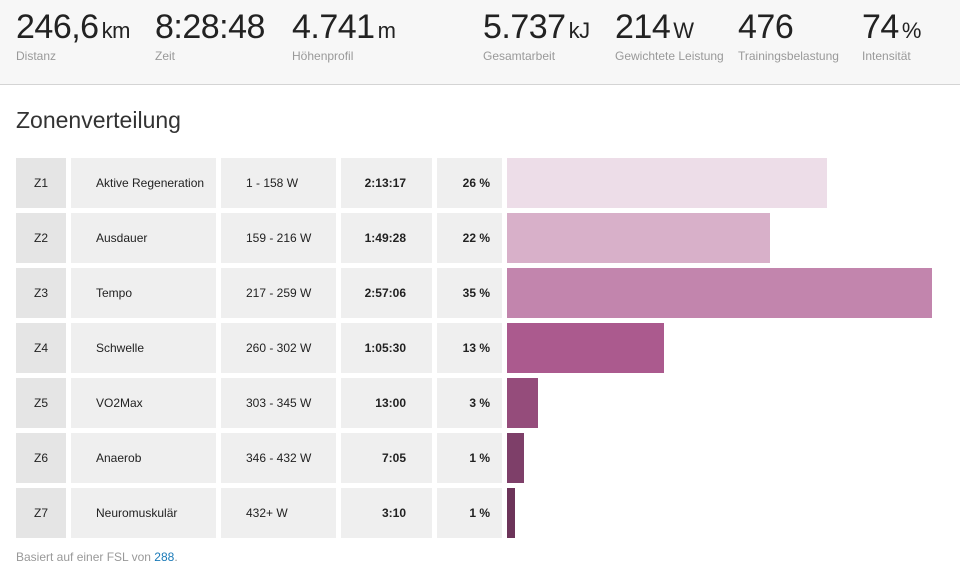  I want to click on stat-0: 246,6 km Distanz, so click(73, 36).